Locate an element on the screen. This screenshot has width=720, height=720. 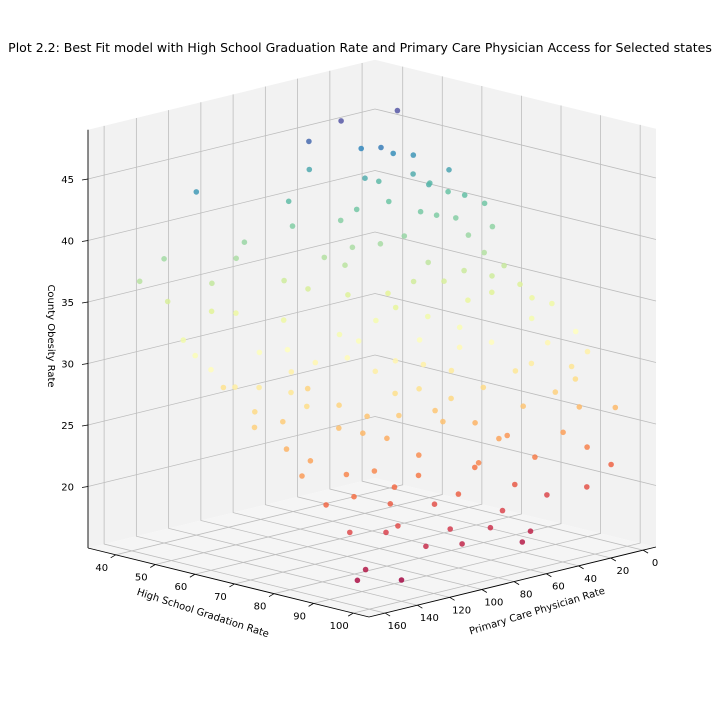
x-tick-label: 100 is located at coordinates (339, 626).